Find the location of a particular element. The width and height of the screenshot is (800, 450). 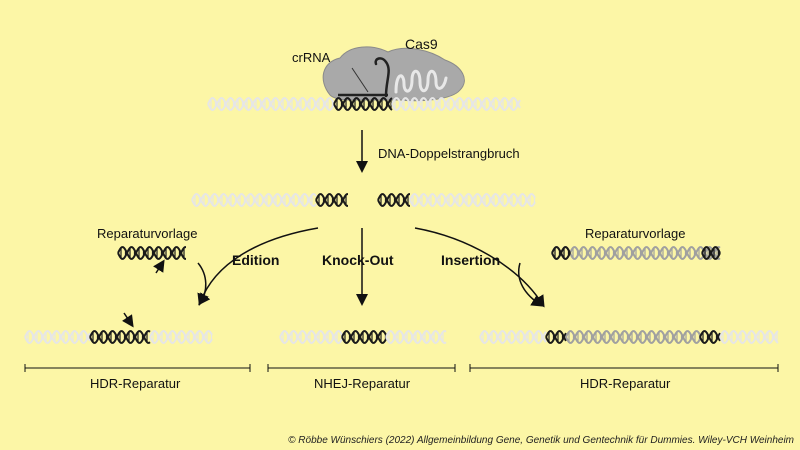

template-right-dna is located at coordinates (636, 253).